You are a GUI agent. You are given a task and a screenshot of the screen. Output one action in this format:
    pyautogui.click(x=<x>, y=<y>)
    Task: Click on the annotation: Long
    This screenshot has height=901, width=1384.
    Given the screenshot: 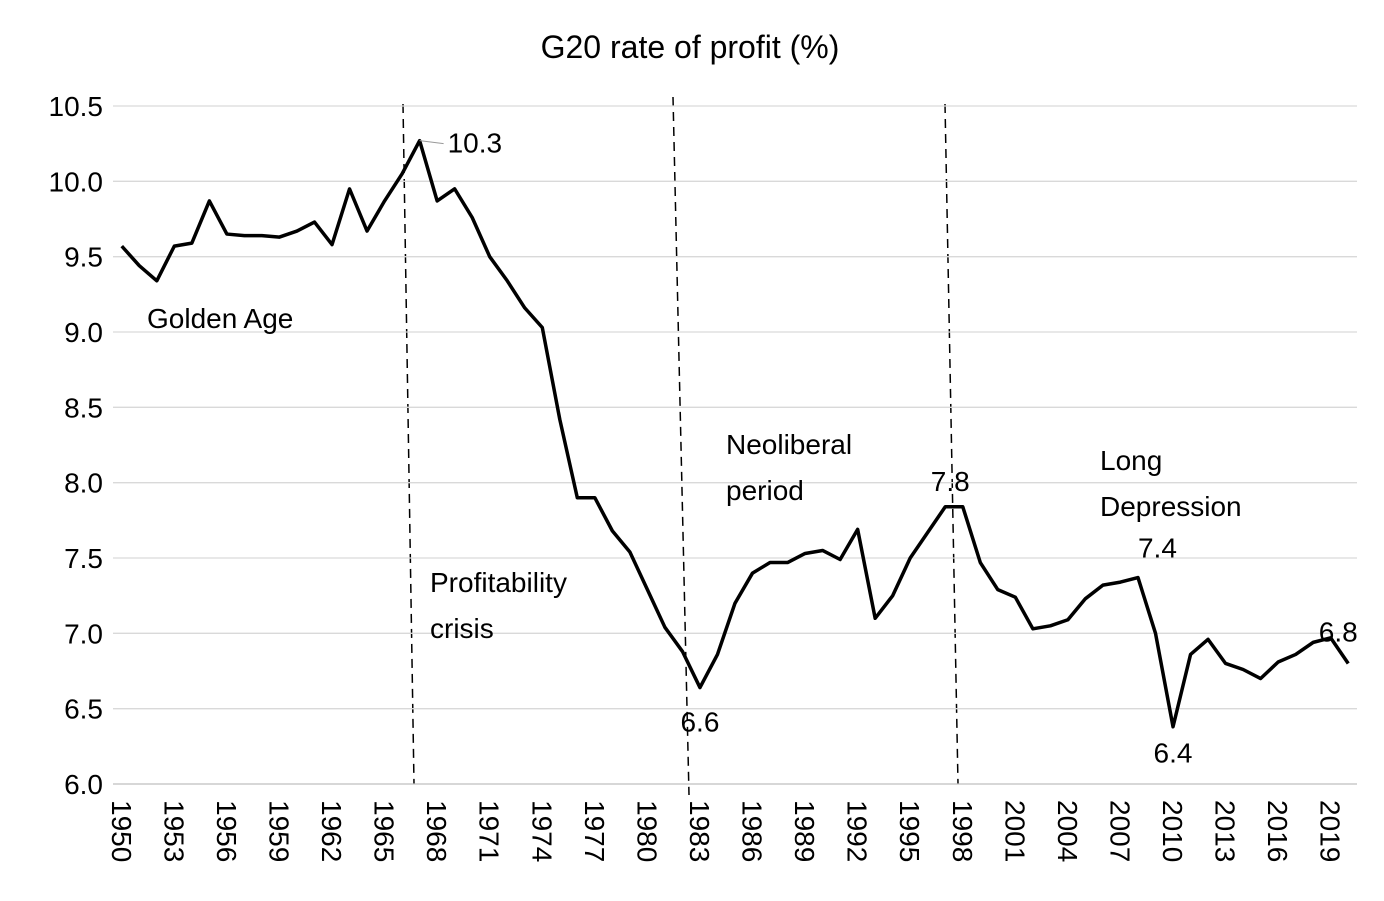 What is the action you would take?
    pyautogui.click(x=1131, y=460)
    